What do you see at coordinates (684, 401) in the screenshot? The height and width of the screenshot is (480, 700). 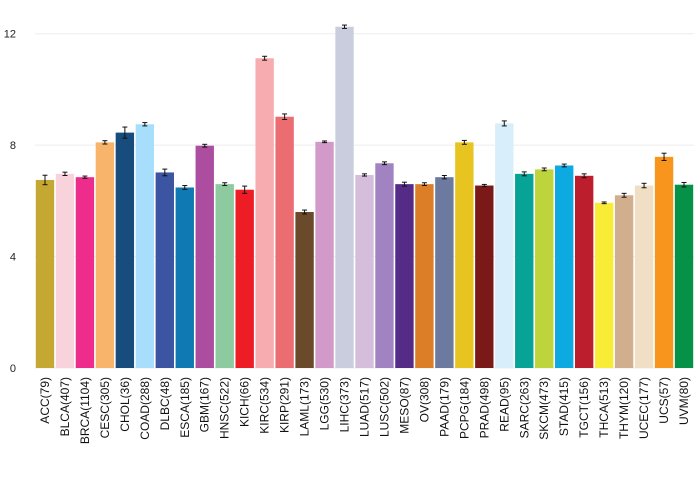 I see `x-tick-label: UVM(80)` at bounding box center [684, 401].